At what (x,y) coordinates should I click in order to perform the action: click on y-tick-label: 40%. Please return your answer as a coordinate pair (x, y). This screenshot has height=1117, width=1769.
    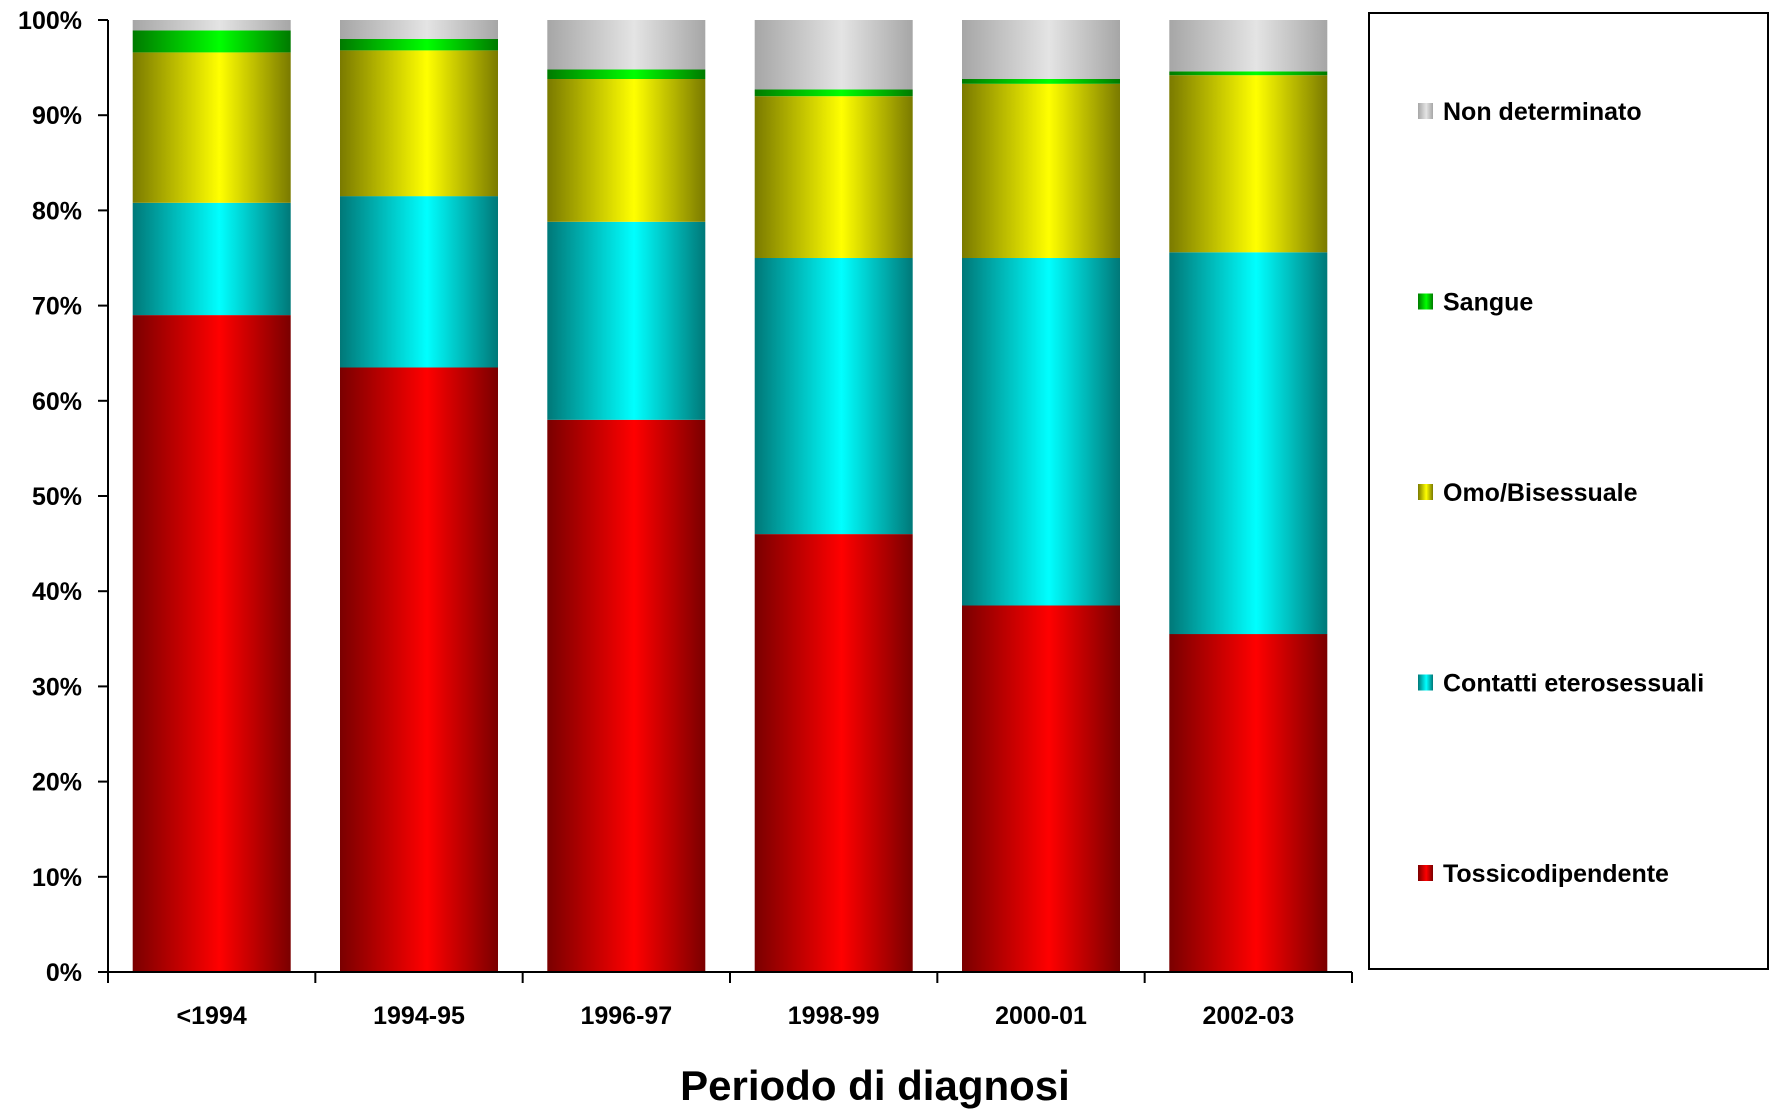
    Looking at the image, I should click on (57, 592).